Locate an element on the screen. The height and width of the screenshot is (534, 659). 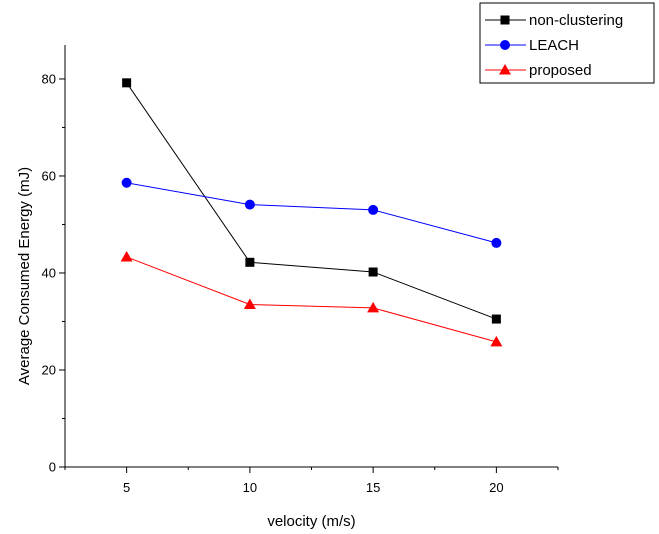
legend-label: non-clustering is located at coordinates (576, 20).